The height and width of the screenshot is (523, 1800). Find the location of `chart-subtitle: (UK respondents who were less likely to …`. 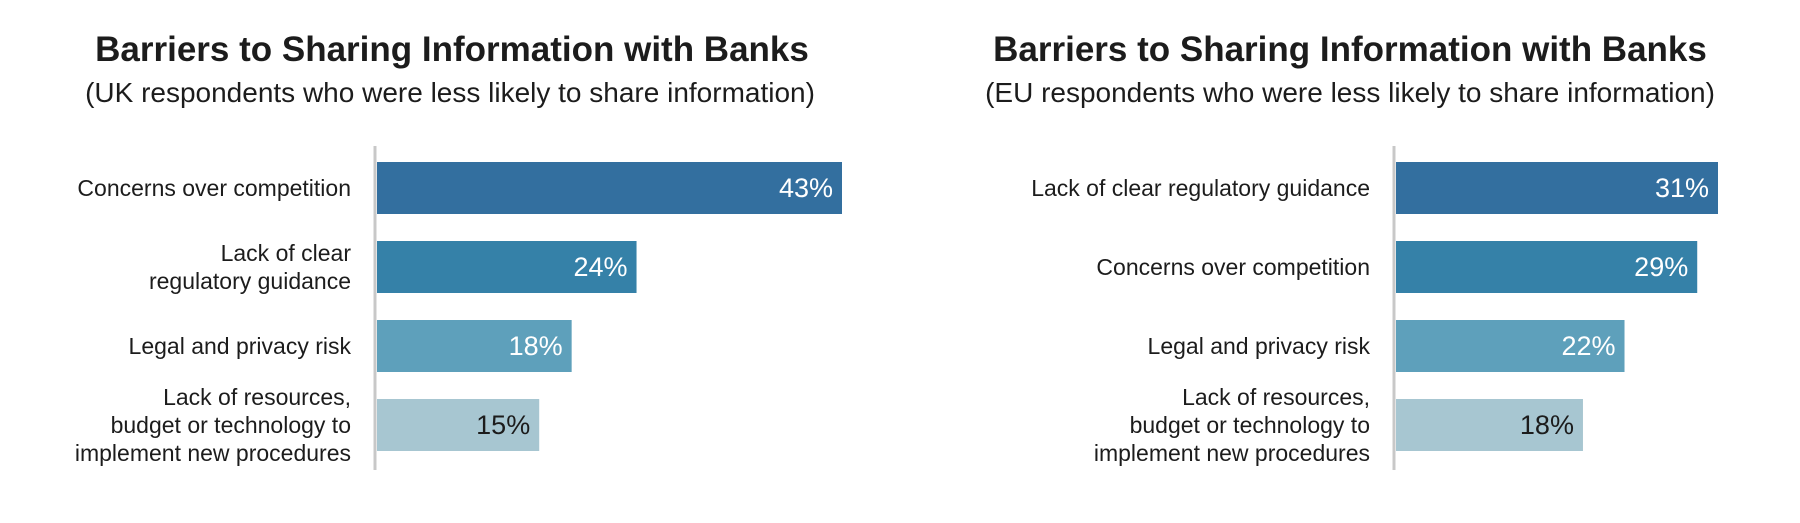

chart-subtitle: (UK respondents who were less likely to … is located at coordinates (450, 92).